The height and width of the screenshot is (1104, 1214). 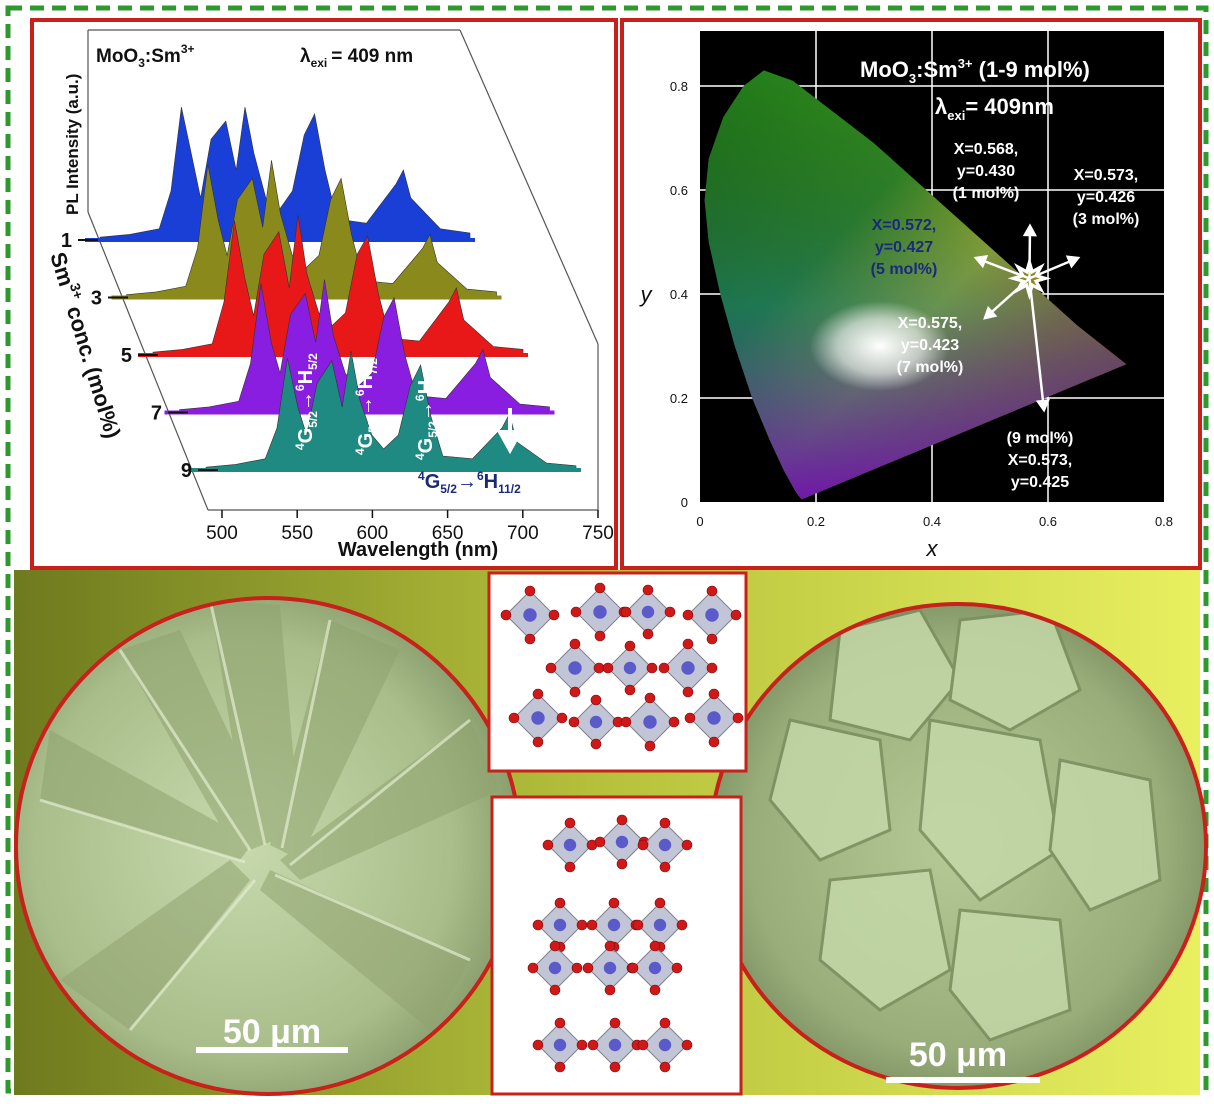 What do you see at coordinates (1048, 521) in the screenshot?
I see `cie-xtick-0.6: 0.6` at bounding box center [1048, 521].